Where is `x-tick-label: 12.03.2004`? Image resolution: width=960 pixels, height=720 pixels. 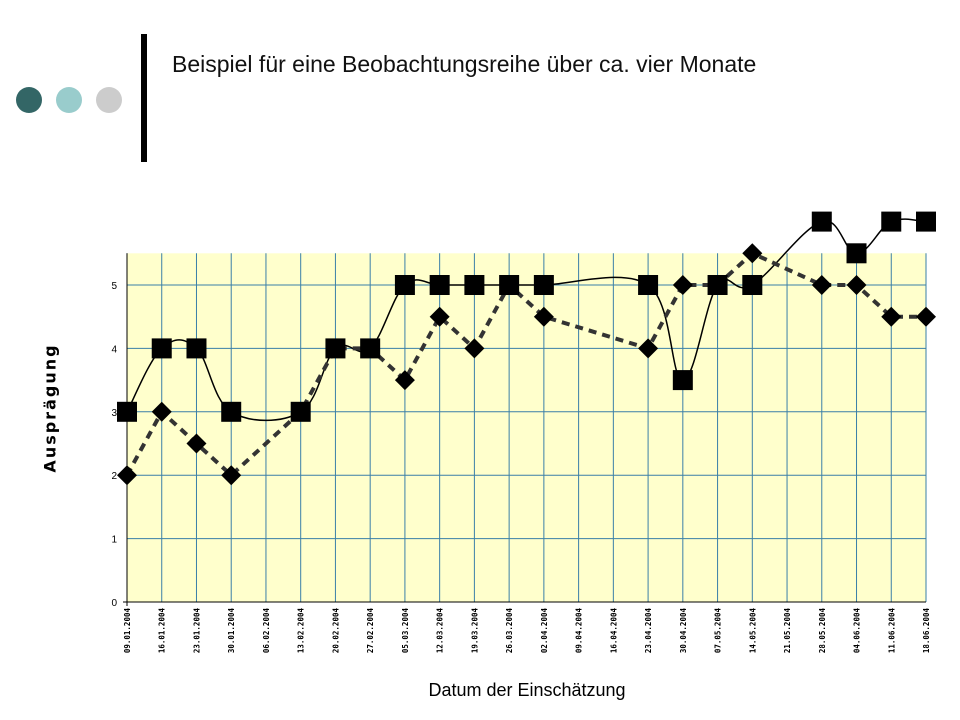
x-tick-label: 12.03.2004 is located at coordinates (440, 631).